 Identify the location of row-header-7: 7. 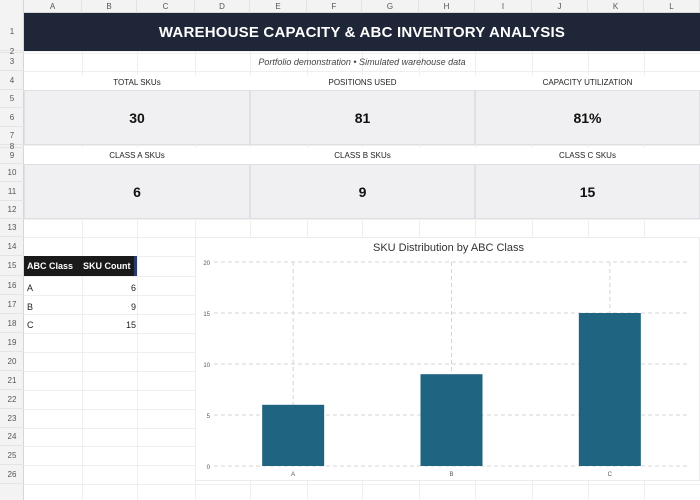
(12, 136).